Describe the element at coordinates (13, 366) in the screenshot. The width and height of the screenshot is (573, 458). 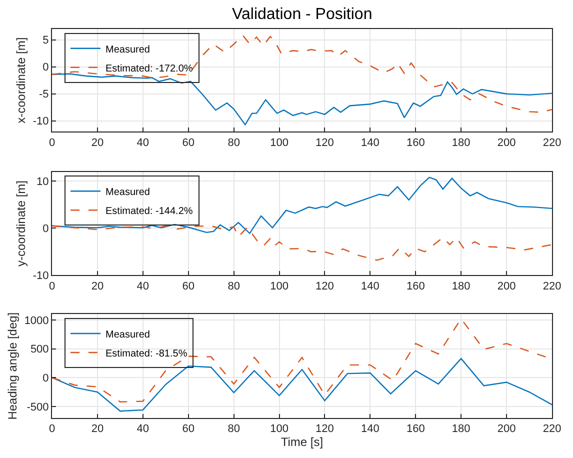
I see `y-axis-title: Heading angle [deg]` at that location.